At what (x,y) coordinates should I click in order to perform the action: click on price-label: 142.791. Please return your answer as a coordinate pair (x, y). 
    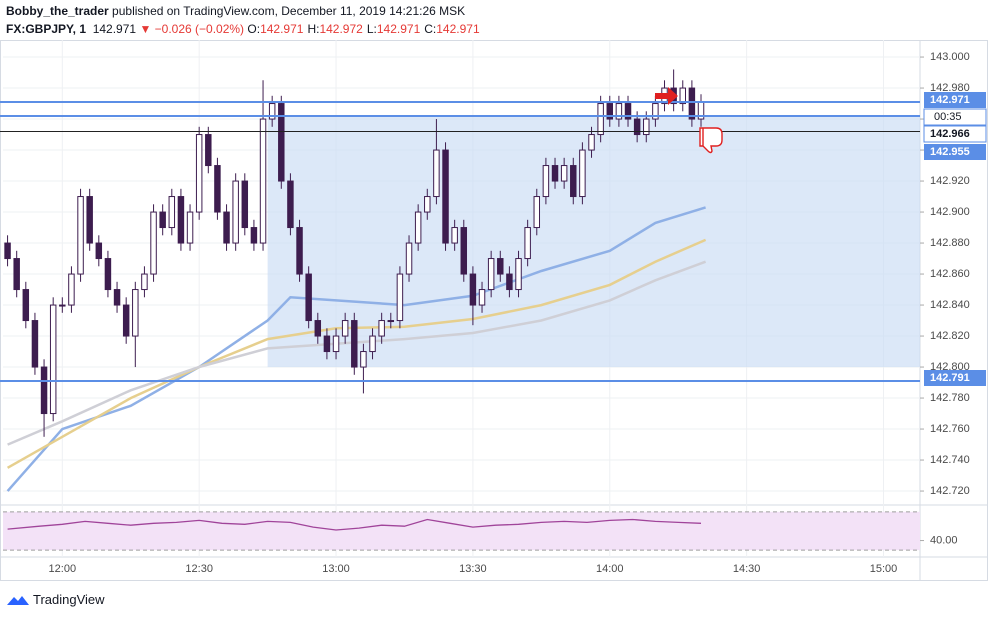
    Looking at the image, I should click on (950, 378).